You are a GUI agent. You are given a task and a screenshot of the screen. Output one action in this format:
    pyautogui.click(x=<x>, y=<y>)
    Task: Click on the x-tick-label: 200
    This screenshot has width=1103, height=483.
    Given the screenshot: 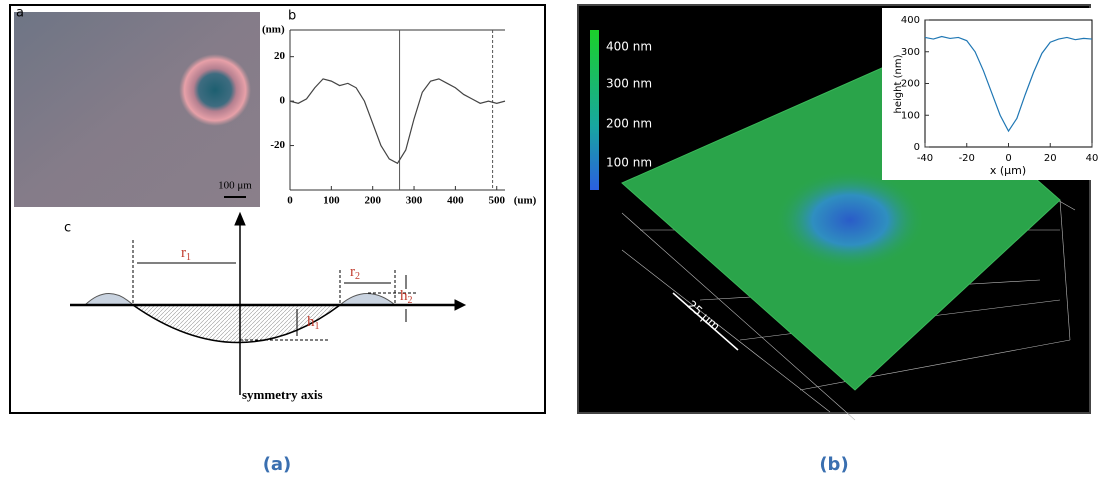 What is the action you would take?
    pyautogui.click(x=372, y=201)
    